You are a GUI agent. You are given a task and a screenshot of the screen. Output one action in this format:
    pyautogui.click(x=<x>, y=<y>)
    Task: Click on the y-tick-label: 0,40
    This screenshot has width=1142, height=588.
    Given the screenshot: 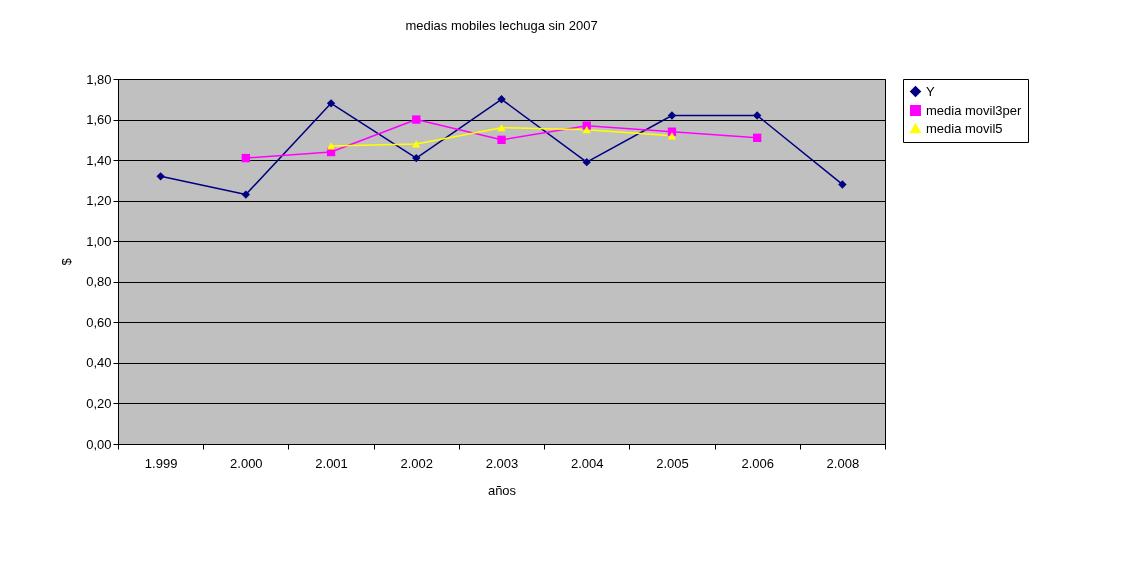 What is the action you would take?
    pyautogui.click(x=99, y=363)
    